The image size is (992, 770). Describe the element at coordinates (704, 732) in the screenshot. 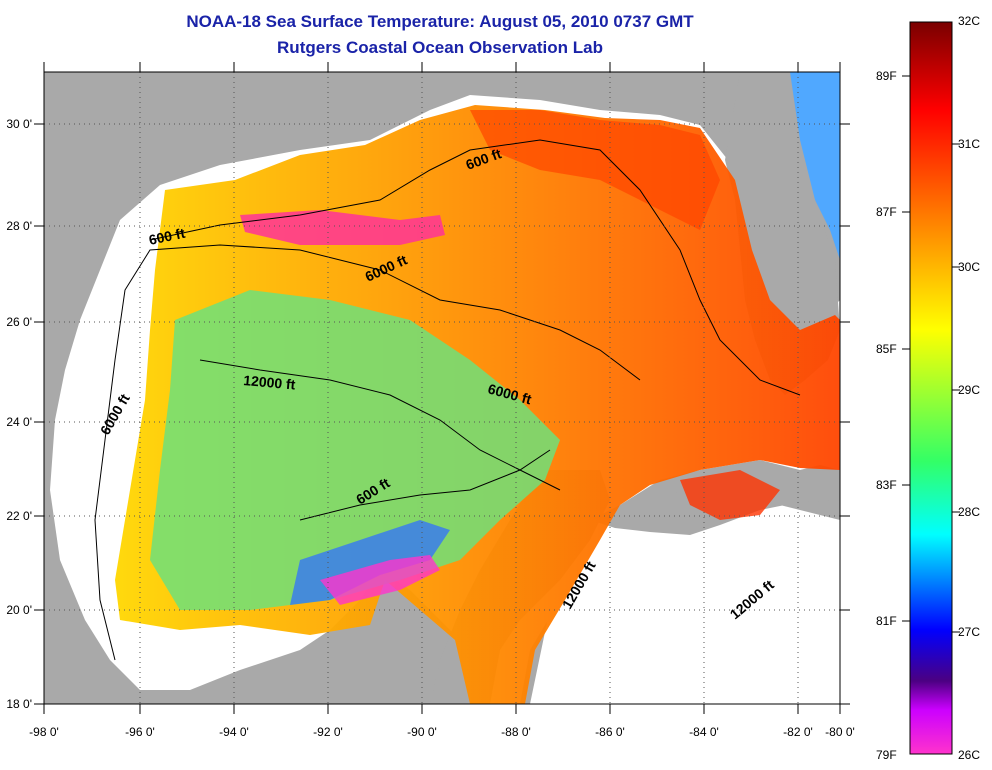

I see `x-tick-label: -84 0'` at that location.